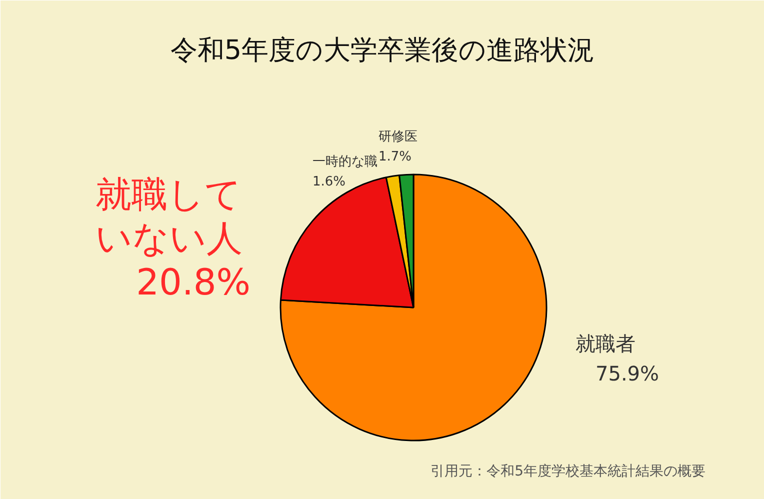 The image size is (764, 499). What do you see at coordinates (628, 374) in the screenshot?
I see `data-label: 75.9%` at bounding box center [628, 374].